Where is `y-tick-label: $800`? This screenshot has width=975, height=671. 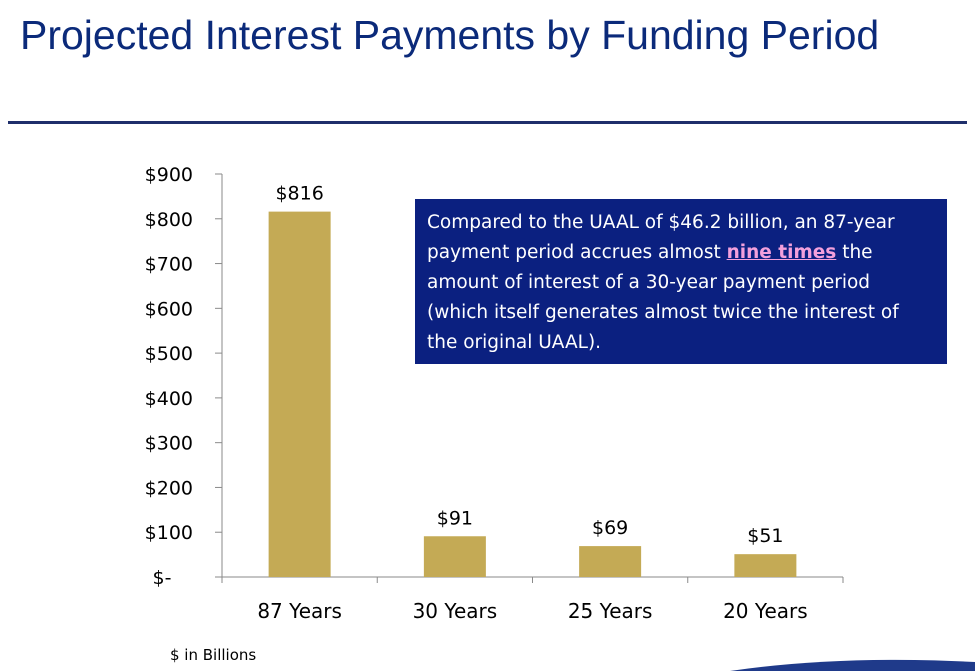
y-tick-label: $800 is located at coordinates (169, 220).